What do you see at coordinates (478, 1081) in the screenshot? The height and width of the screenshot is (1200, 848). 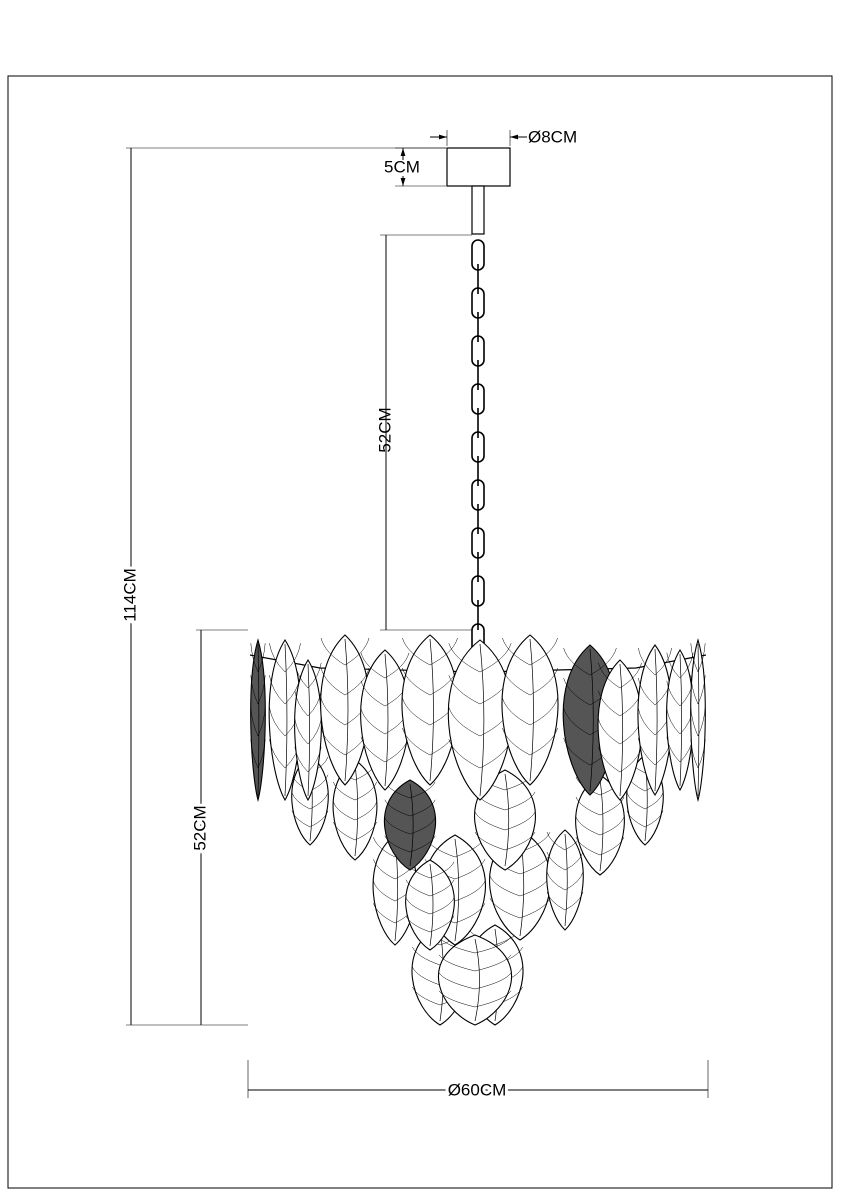 I see `body-diameter-dimension: Ø60CM` at bounding box center [478, 1081].